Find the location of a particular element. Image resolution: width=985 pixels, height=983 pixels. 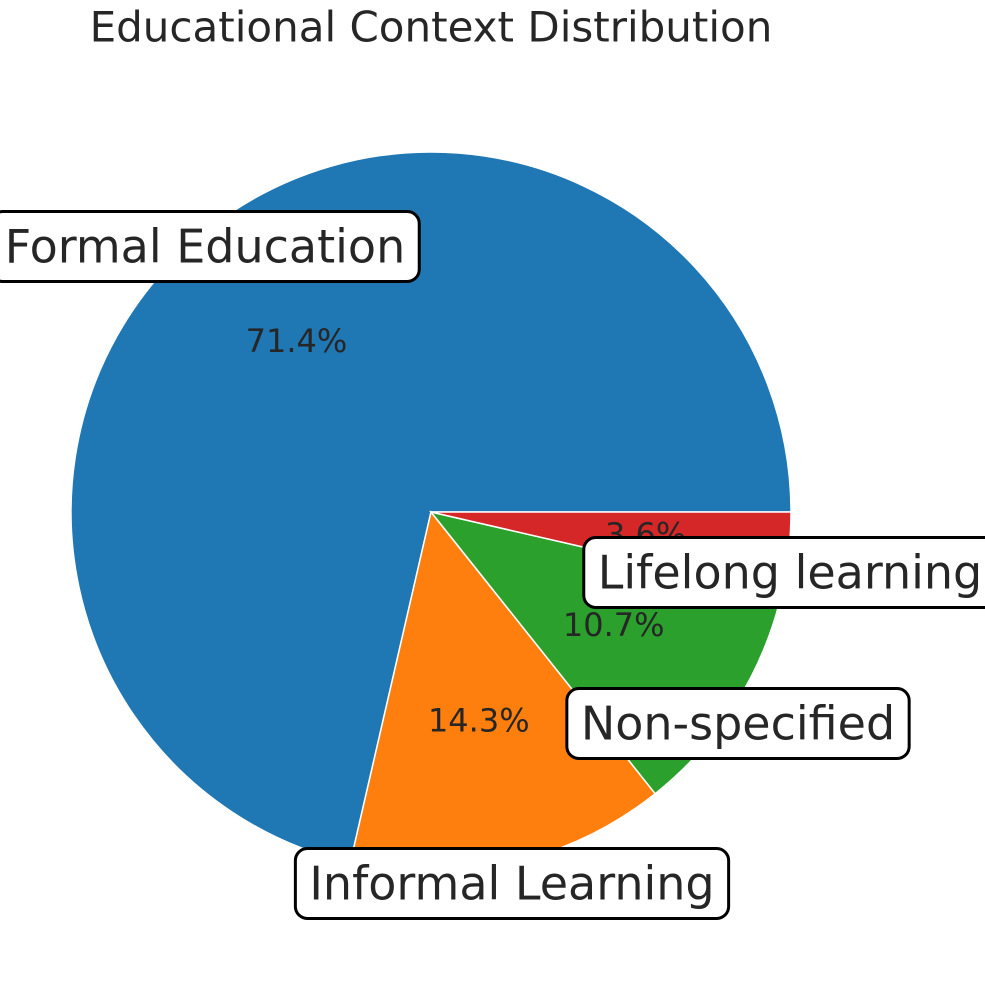

slice-label: Lifelong learning is located at coordinates (790, 573).